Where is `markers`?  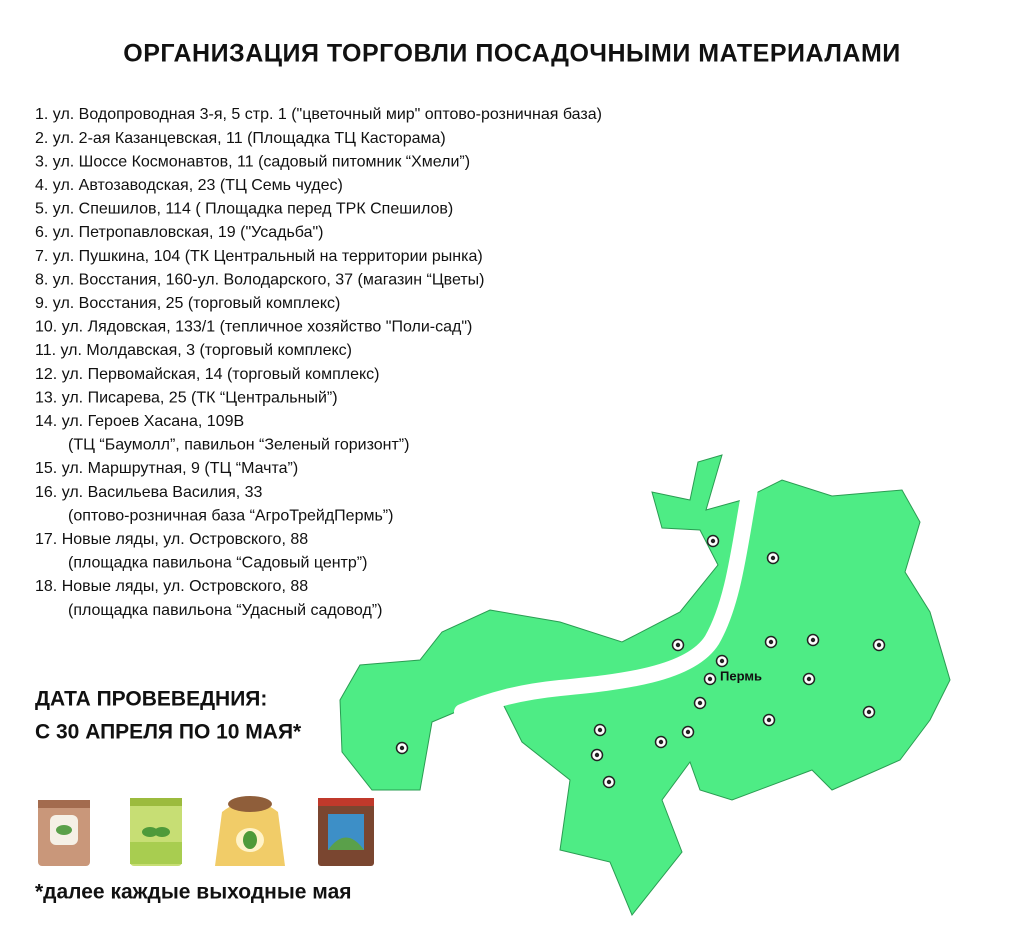
markers is located at coordinates (640, 661).